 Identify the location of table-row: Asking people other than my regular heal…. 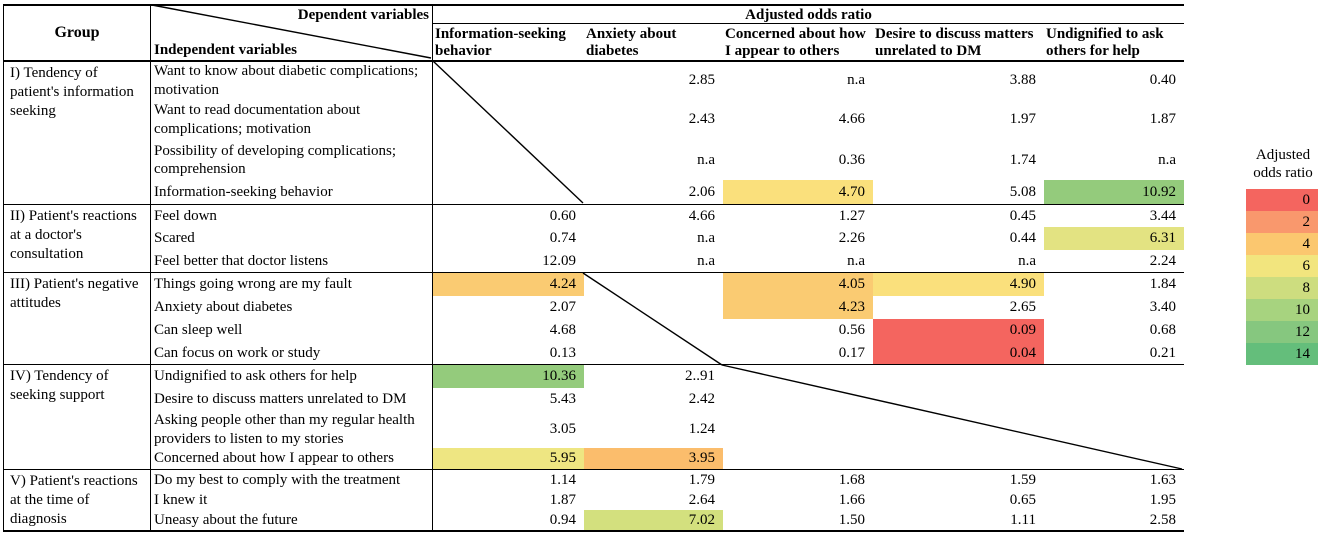
(667, 429).